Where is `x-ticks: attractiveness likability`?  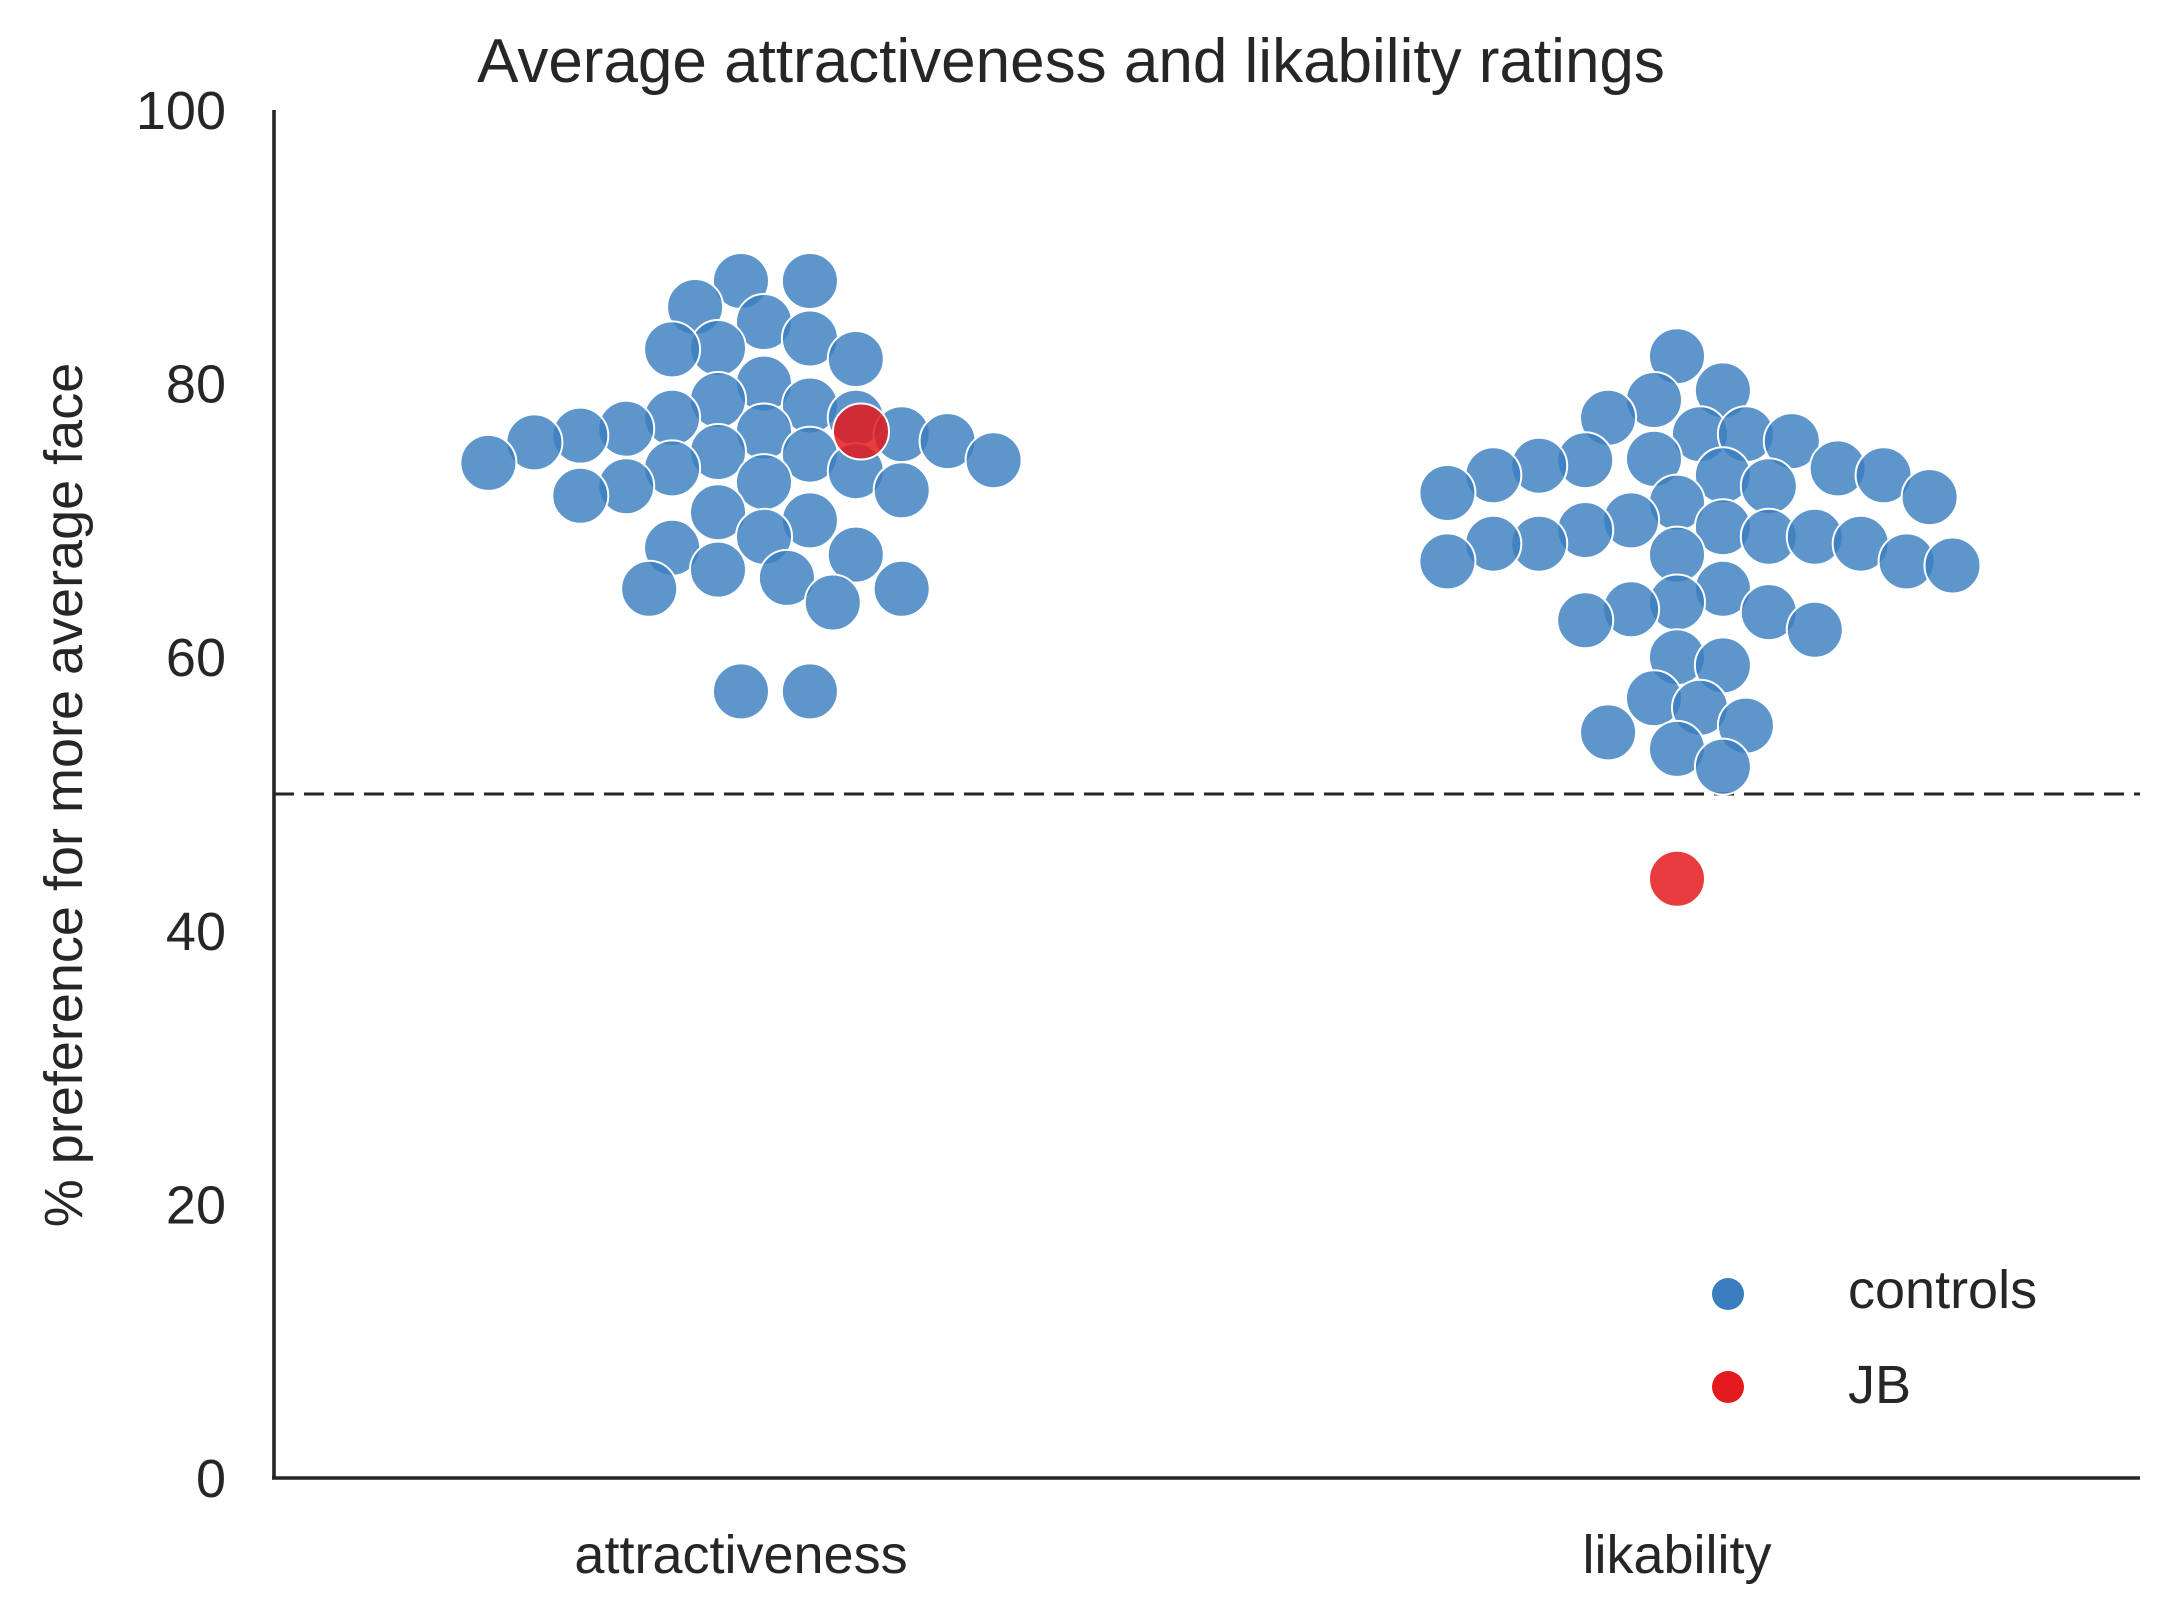
x-ticks: attractiveness likability is located at coordinates (1172, 1555).